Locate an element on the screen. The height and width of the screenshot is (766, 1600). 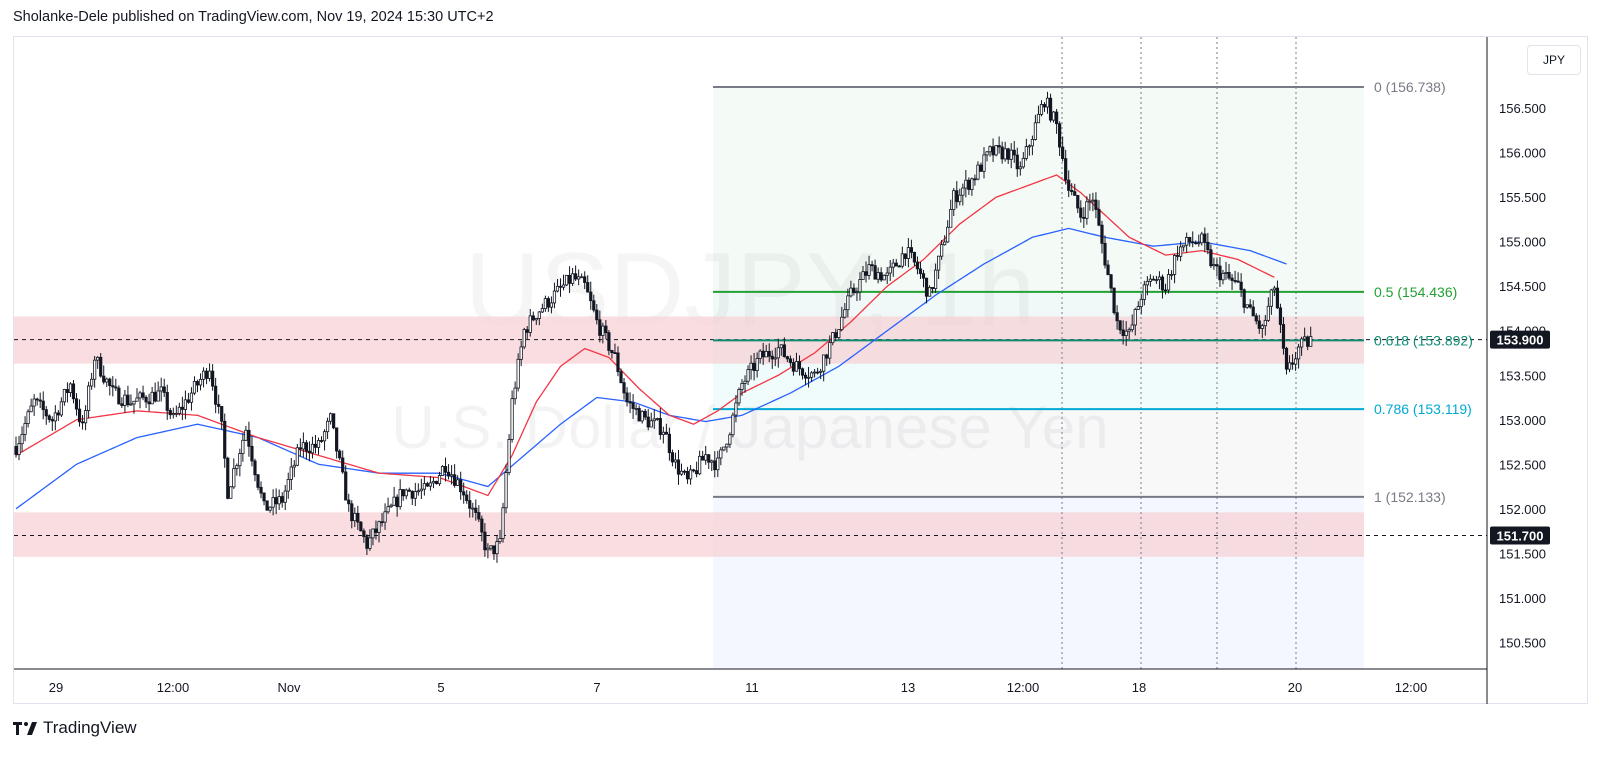
y-tick-label: 151.000 is located at coordinates (1522, 598).